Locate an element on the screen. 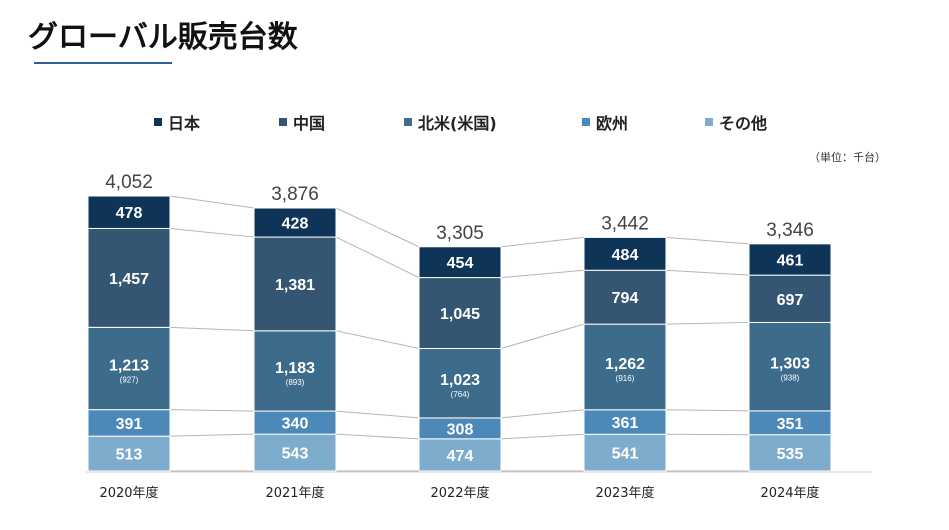 This screenshot has height=530, width=949. legend-item-europe: 欧州 is located at coordinates (605, 122).